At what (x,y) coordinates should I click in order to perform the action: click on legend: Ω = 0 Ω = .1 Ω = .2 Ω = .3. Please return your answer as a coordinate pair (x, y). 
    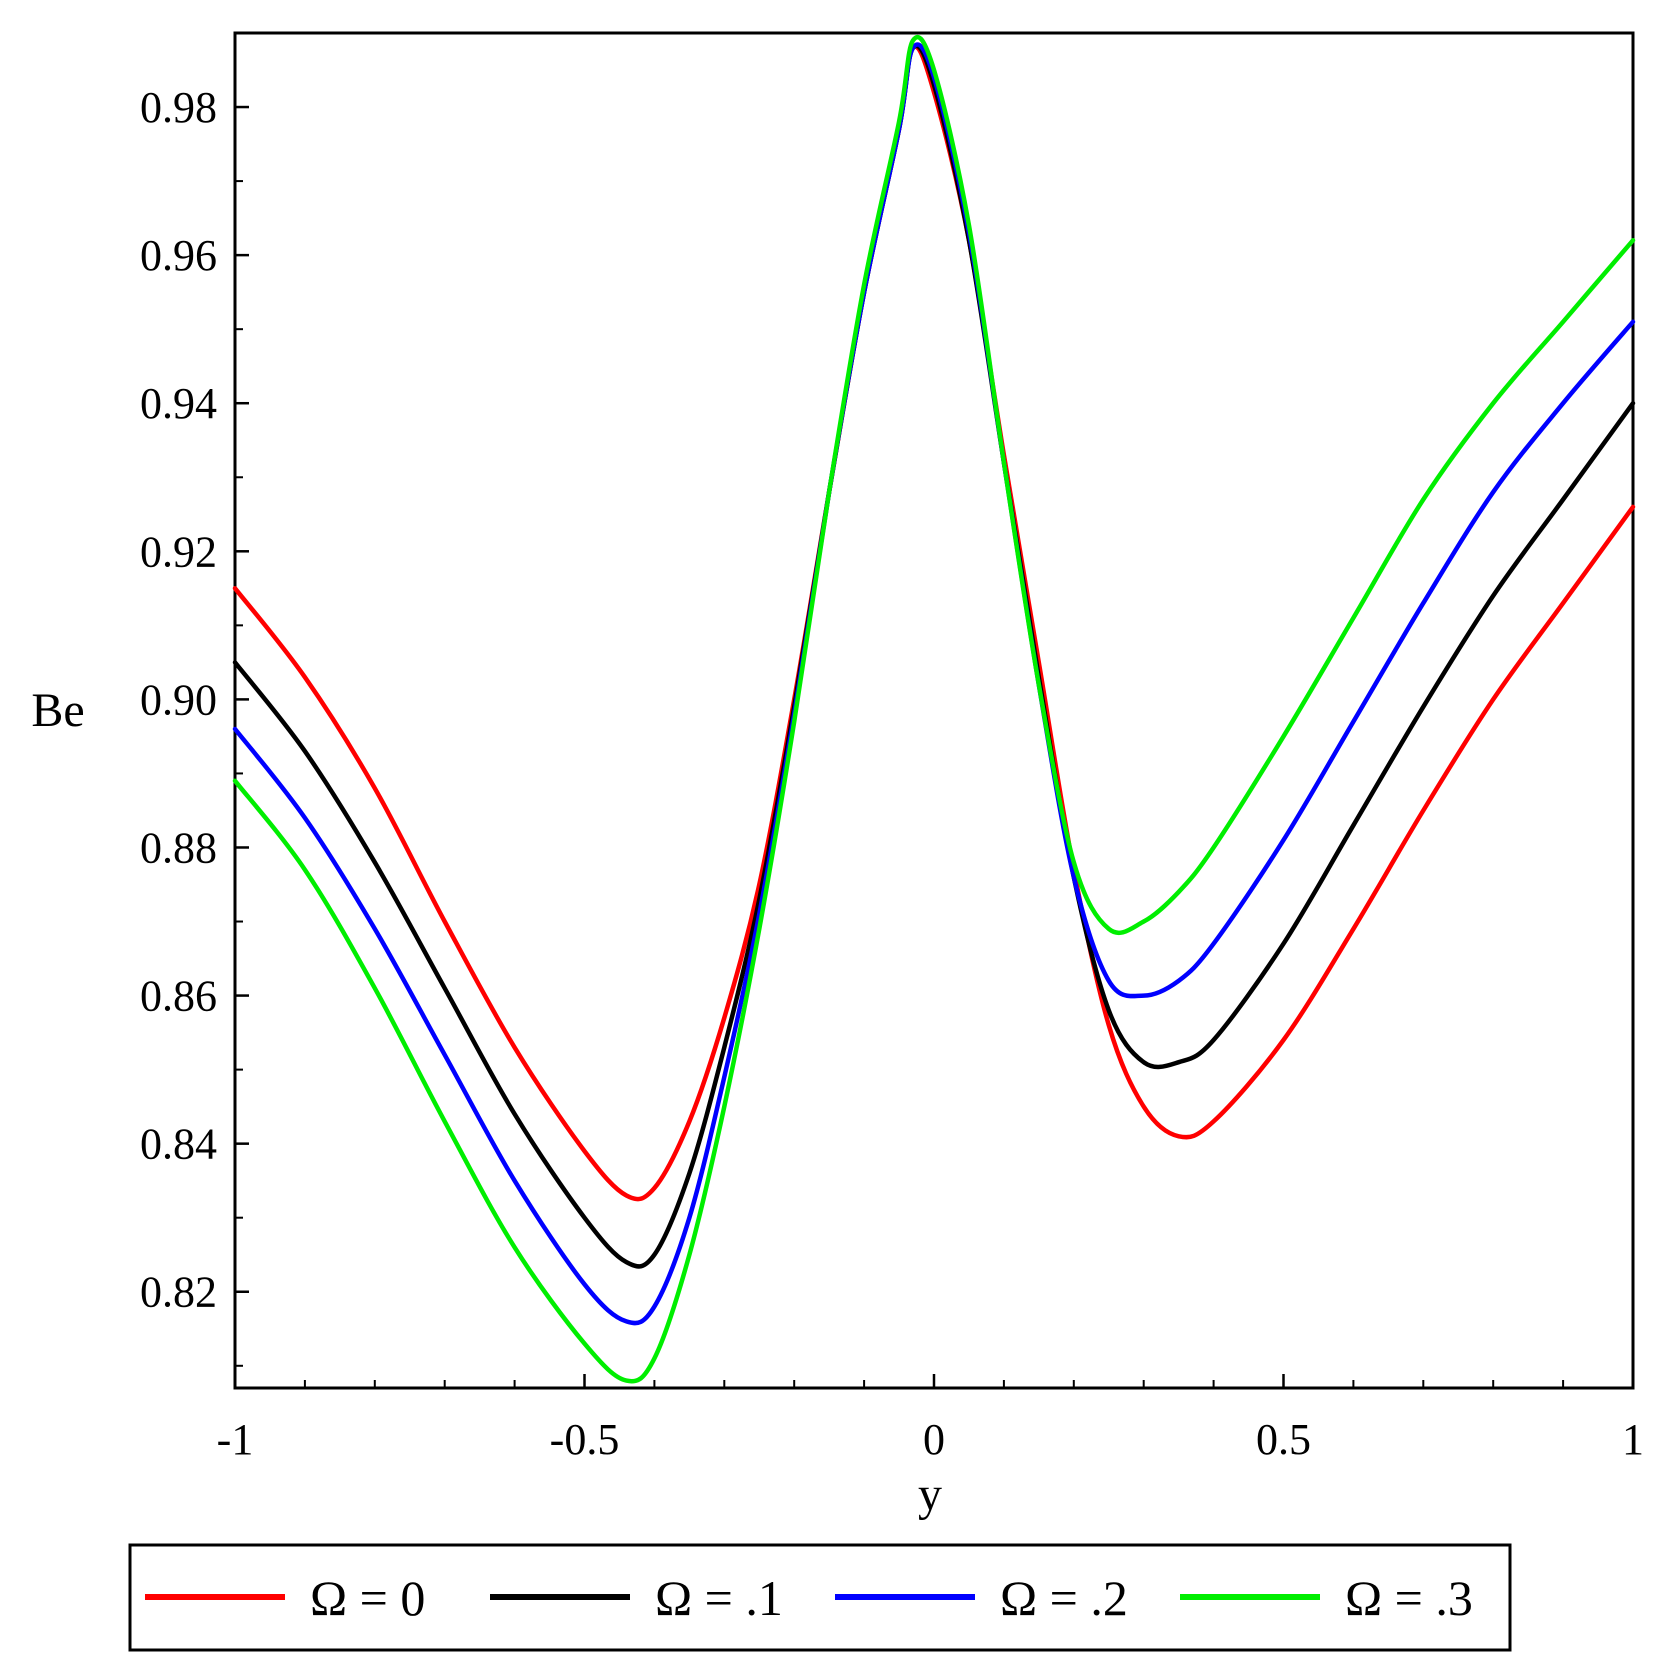
    Looking at the image, I should click on (820, 1597).